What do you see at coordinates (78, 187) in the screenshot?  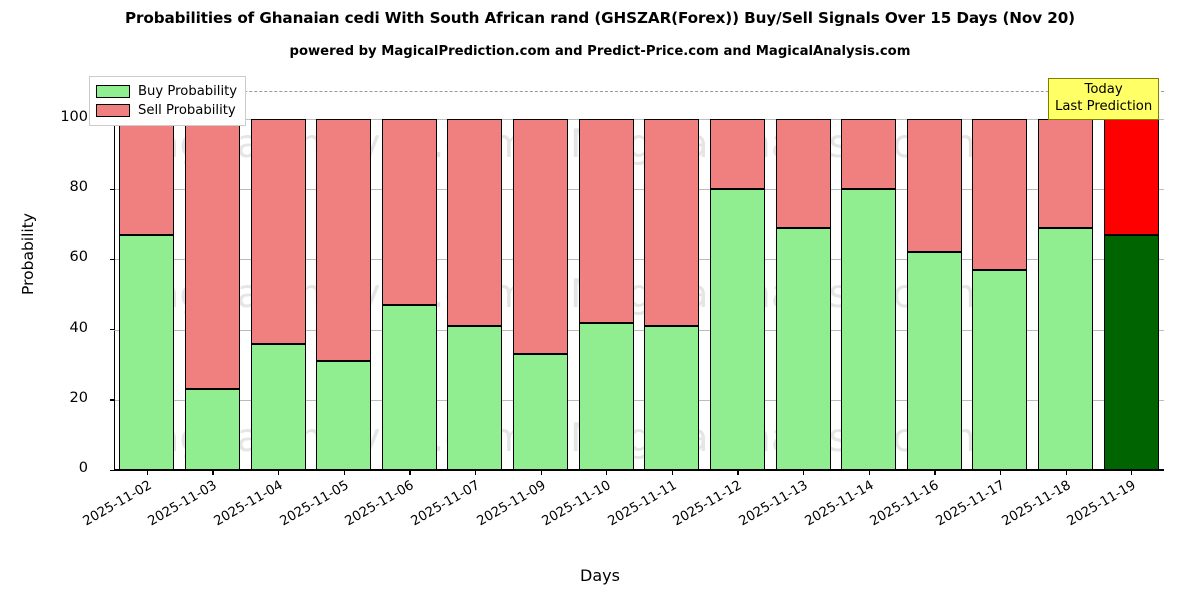 I see `y-tick-label: 80` at bounding box center [78, 187].